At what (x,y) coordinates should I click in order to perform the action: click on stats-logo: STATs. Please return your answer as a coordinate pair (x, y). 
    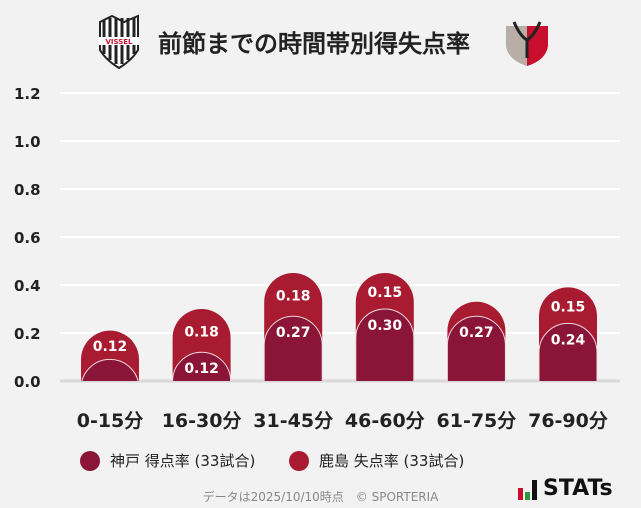
    Looking at the image, I should click on (565, 489).